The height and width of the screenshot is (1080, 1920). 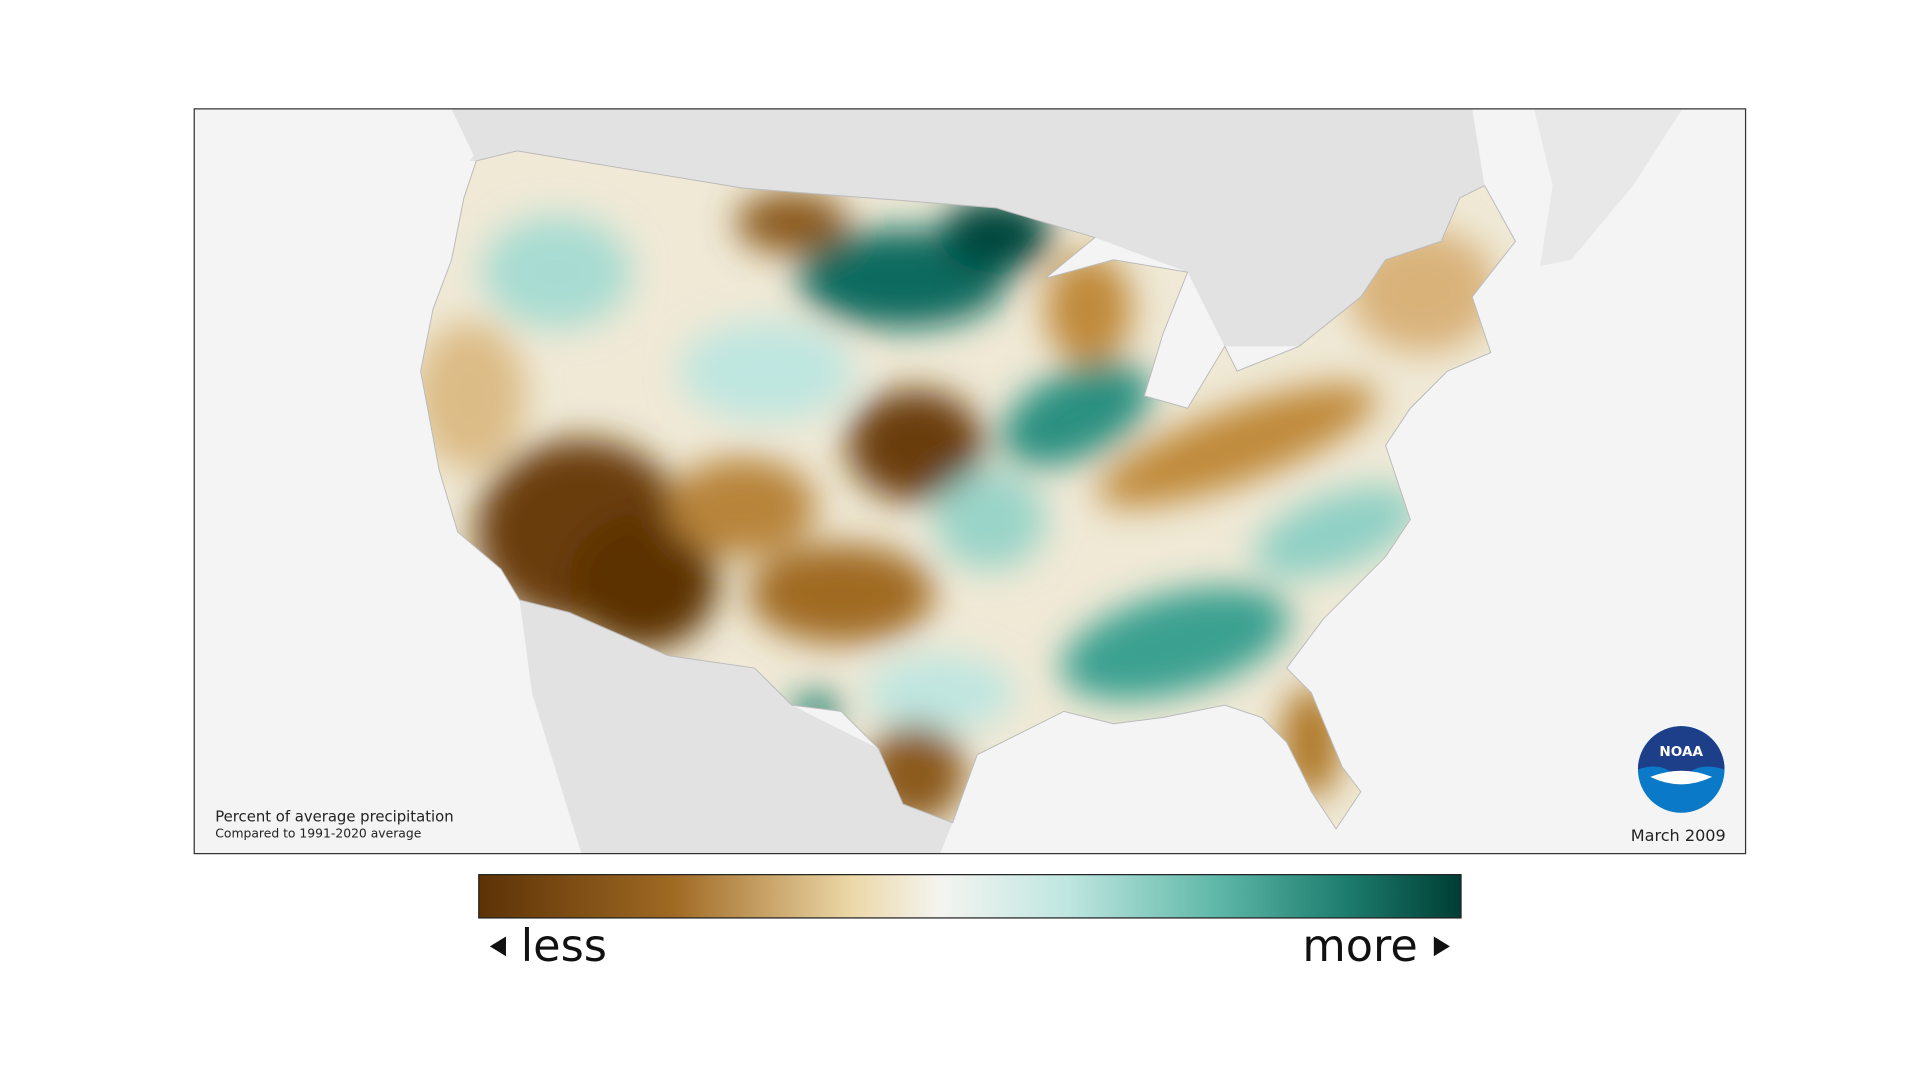 What do you see at coordinates (1608, 187) in the screenshot?
I see `maritimes` at bounding box center [1608, 187].